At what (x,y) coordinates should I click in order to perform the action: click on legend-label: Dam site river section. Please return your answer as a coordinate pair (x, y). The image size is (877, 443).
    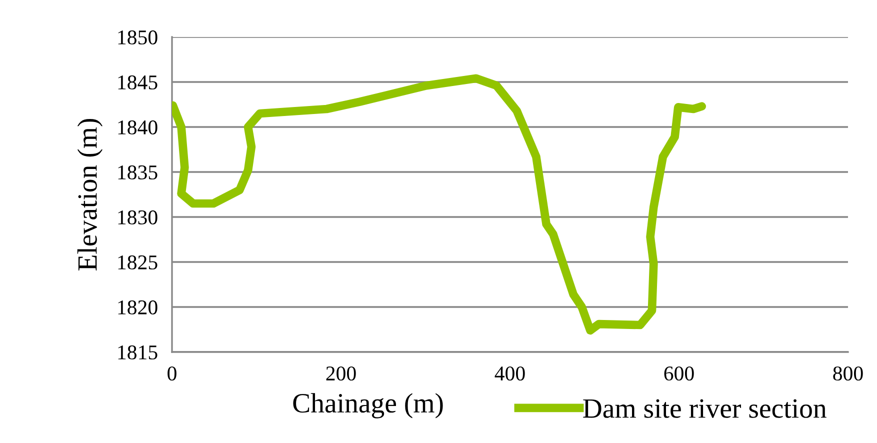
    Looking at the image, I should click on (704, 408).